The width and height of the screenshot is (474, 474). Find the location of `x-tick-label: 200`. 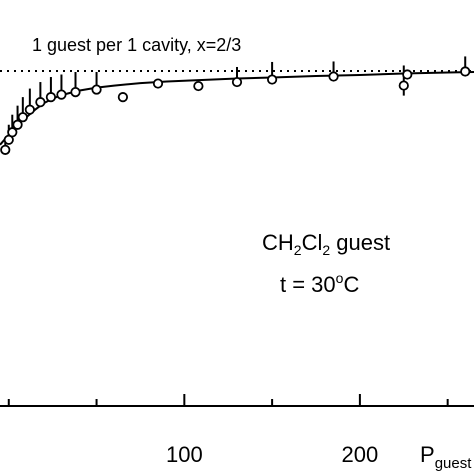

x-tick-label: 200 is located at coordinates (360, 454).